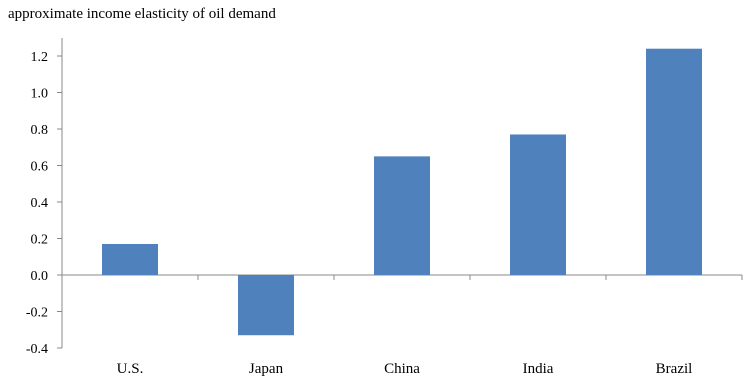 This screenshot has height=379, width=756. I want to click on x-tick-label: Brazil, so click(674, 369).